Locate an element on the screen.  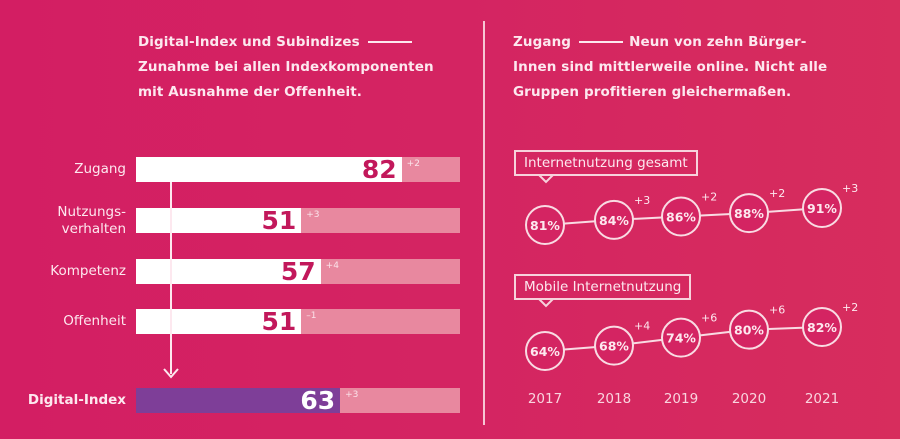
bar-label-line: Nutzungs- is located at coordinates (91, 211).